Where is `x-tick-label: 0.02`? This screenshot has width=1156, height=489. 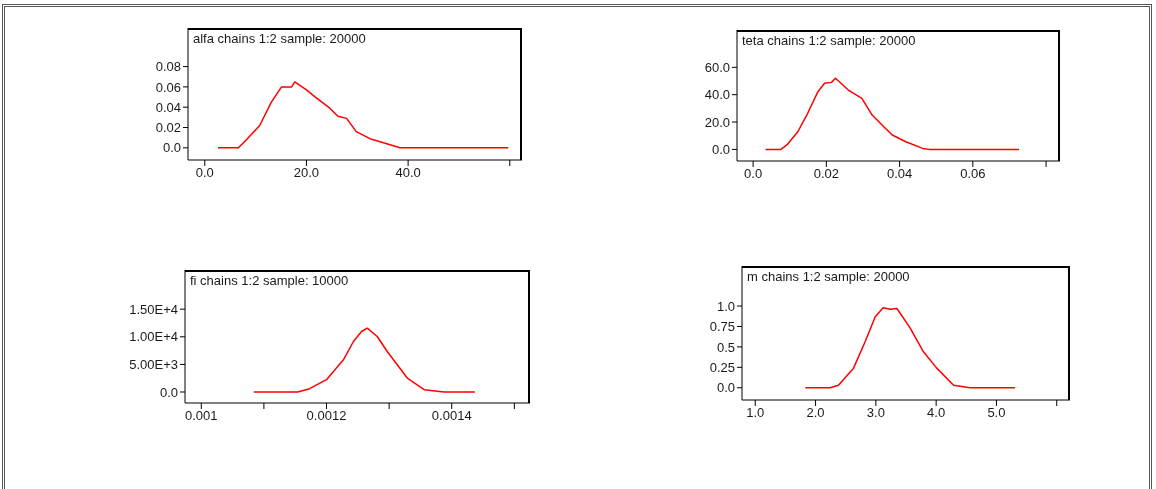 x-tick-label: 0.02 is located at coordinates (826, 174).